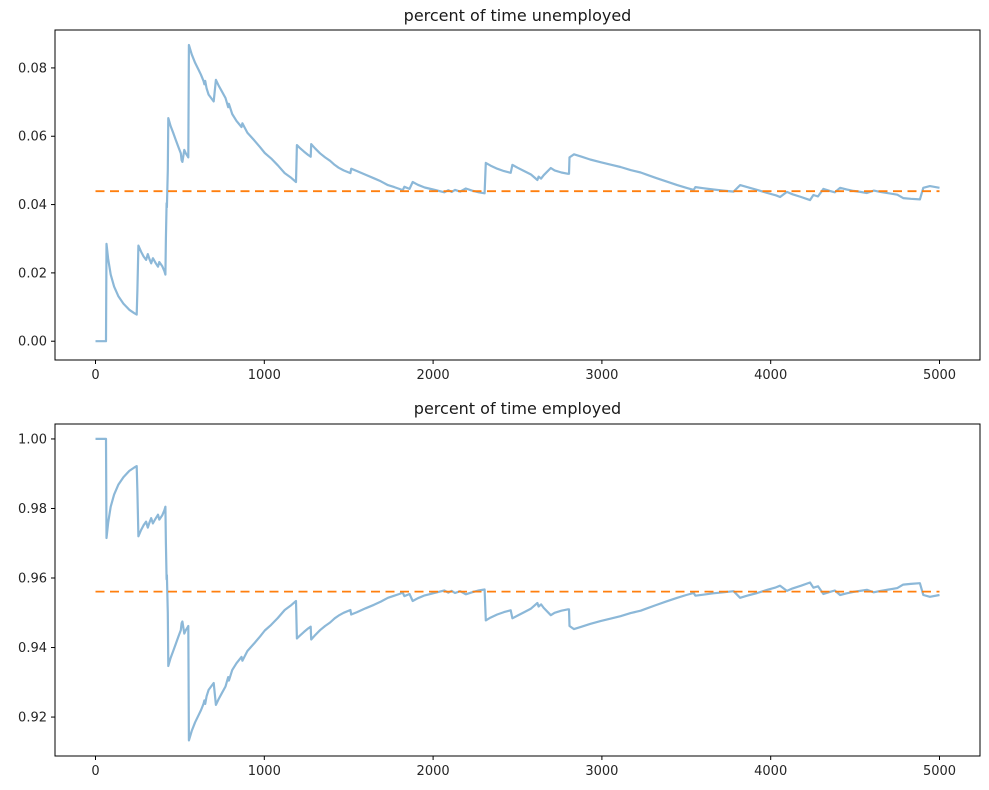 Image resolution: width=989 pixels, height=790 pixels. What do you see at coordinates (32, 68) in the screenshot?
I see `unemployed-y-tick-label: 0.08` at bounding box center [32, 68].